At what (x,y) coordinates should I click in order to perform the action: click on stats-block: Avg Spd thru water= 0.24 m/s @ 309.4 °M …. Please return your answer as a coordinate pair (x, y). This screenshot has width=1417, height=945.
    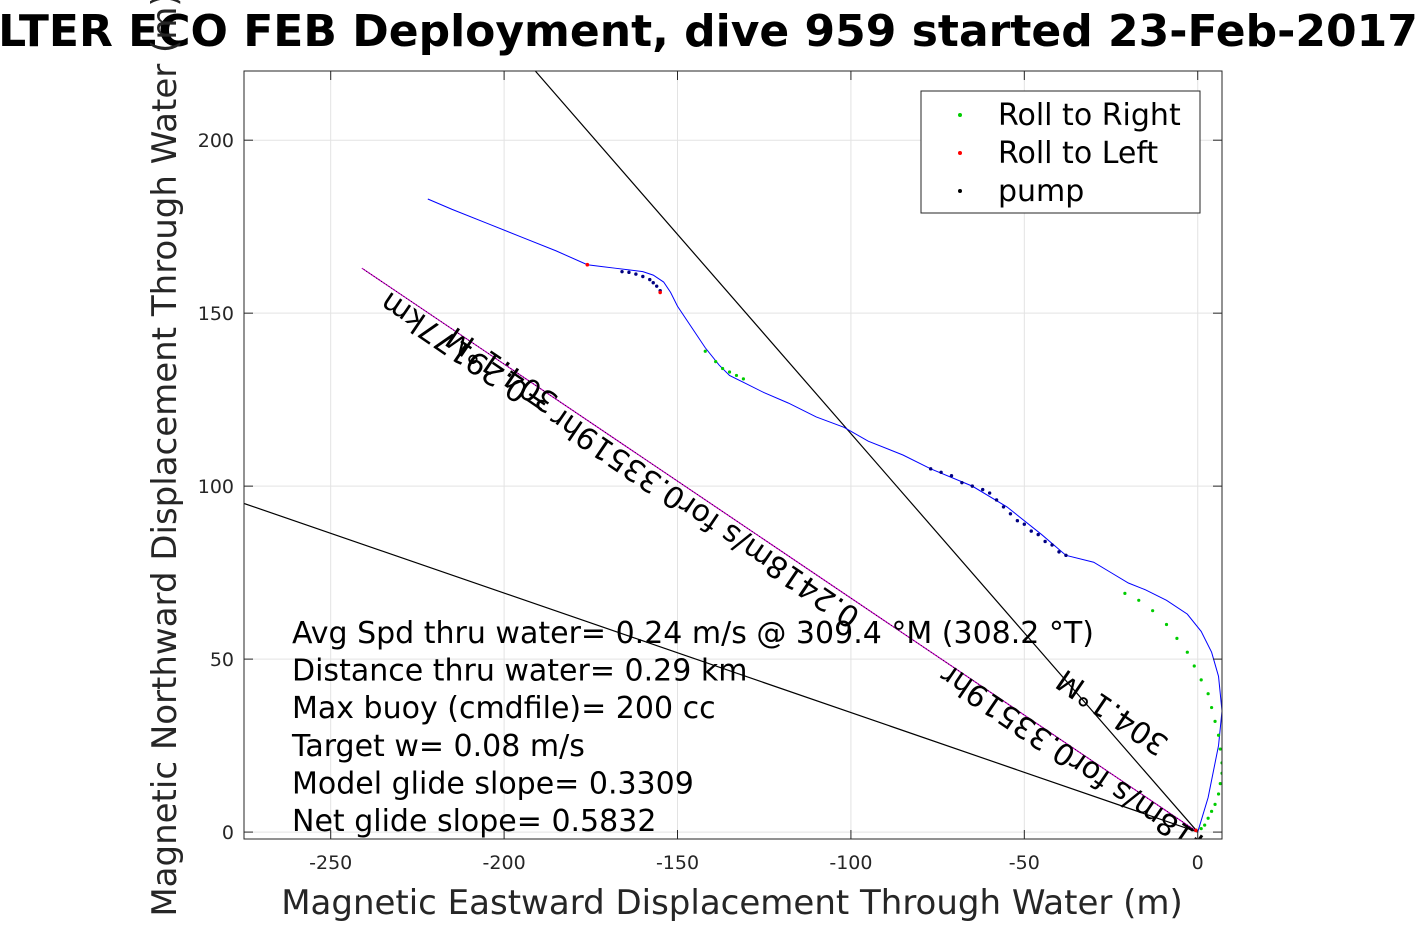
    Looking at the image, I should click on (692, 727).